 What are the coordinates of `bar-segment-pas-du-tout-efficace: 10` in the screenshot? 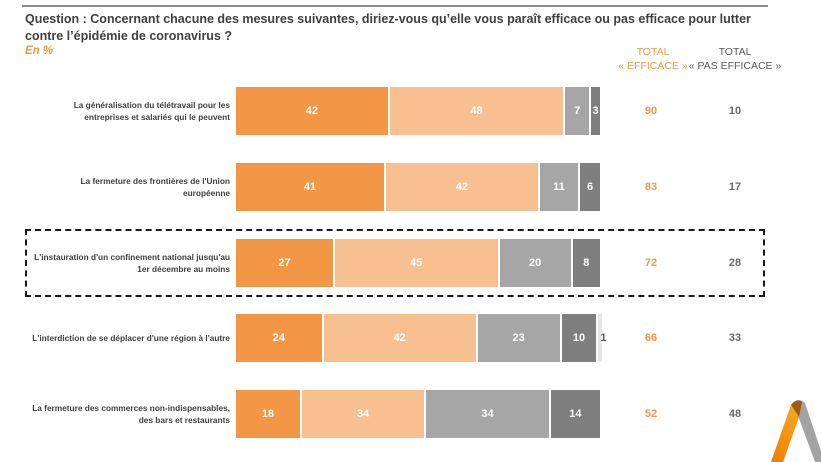 It's located at (580, 338).